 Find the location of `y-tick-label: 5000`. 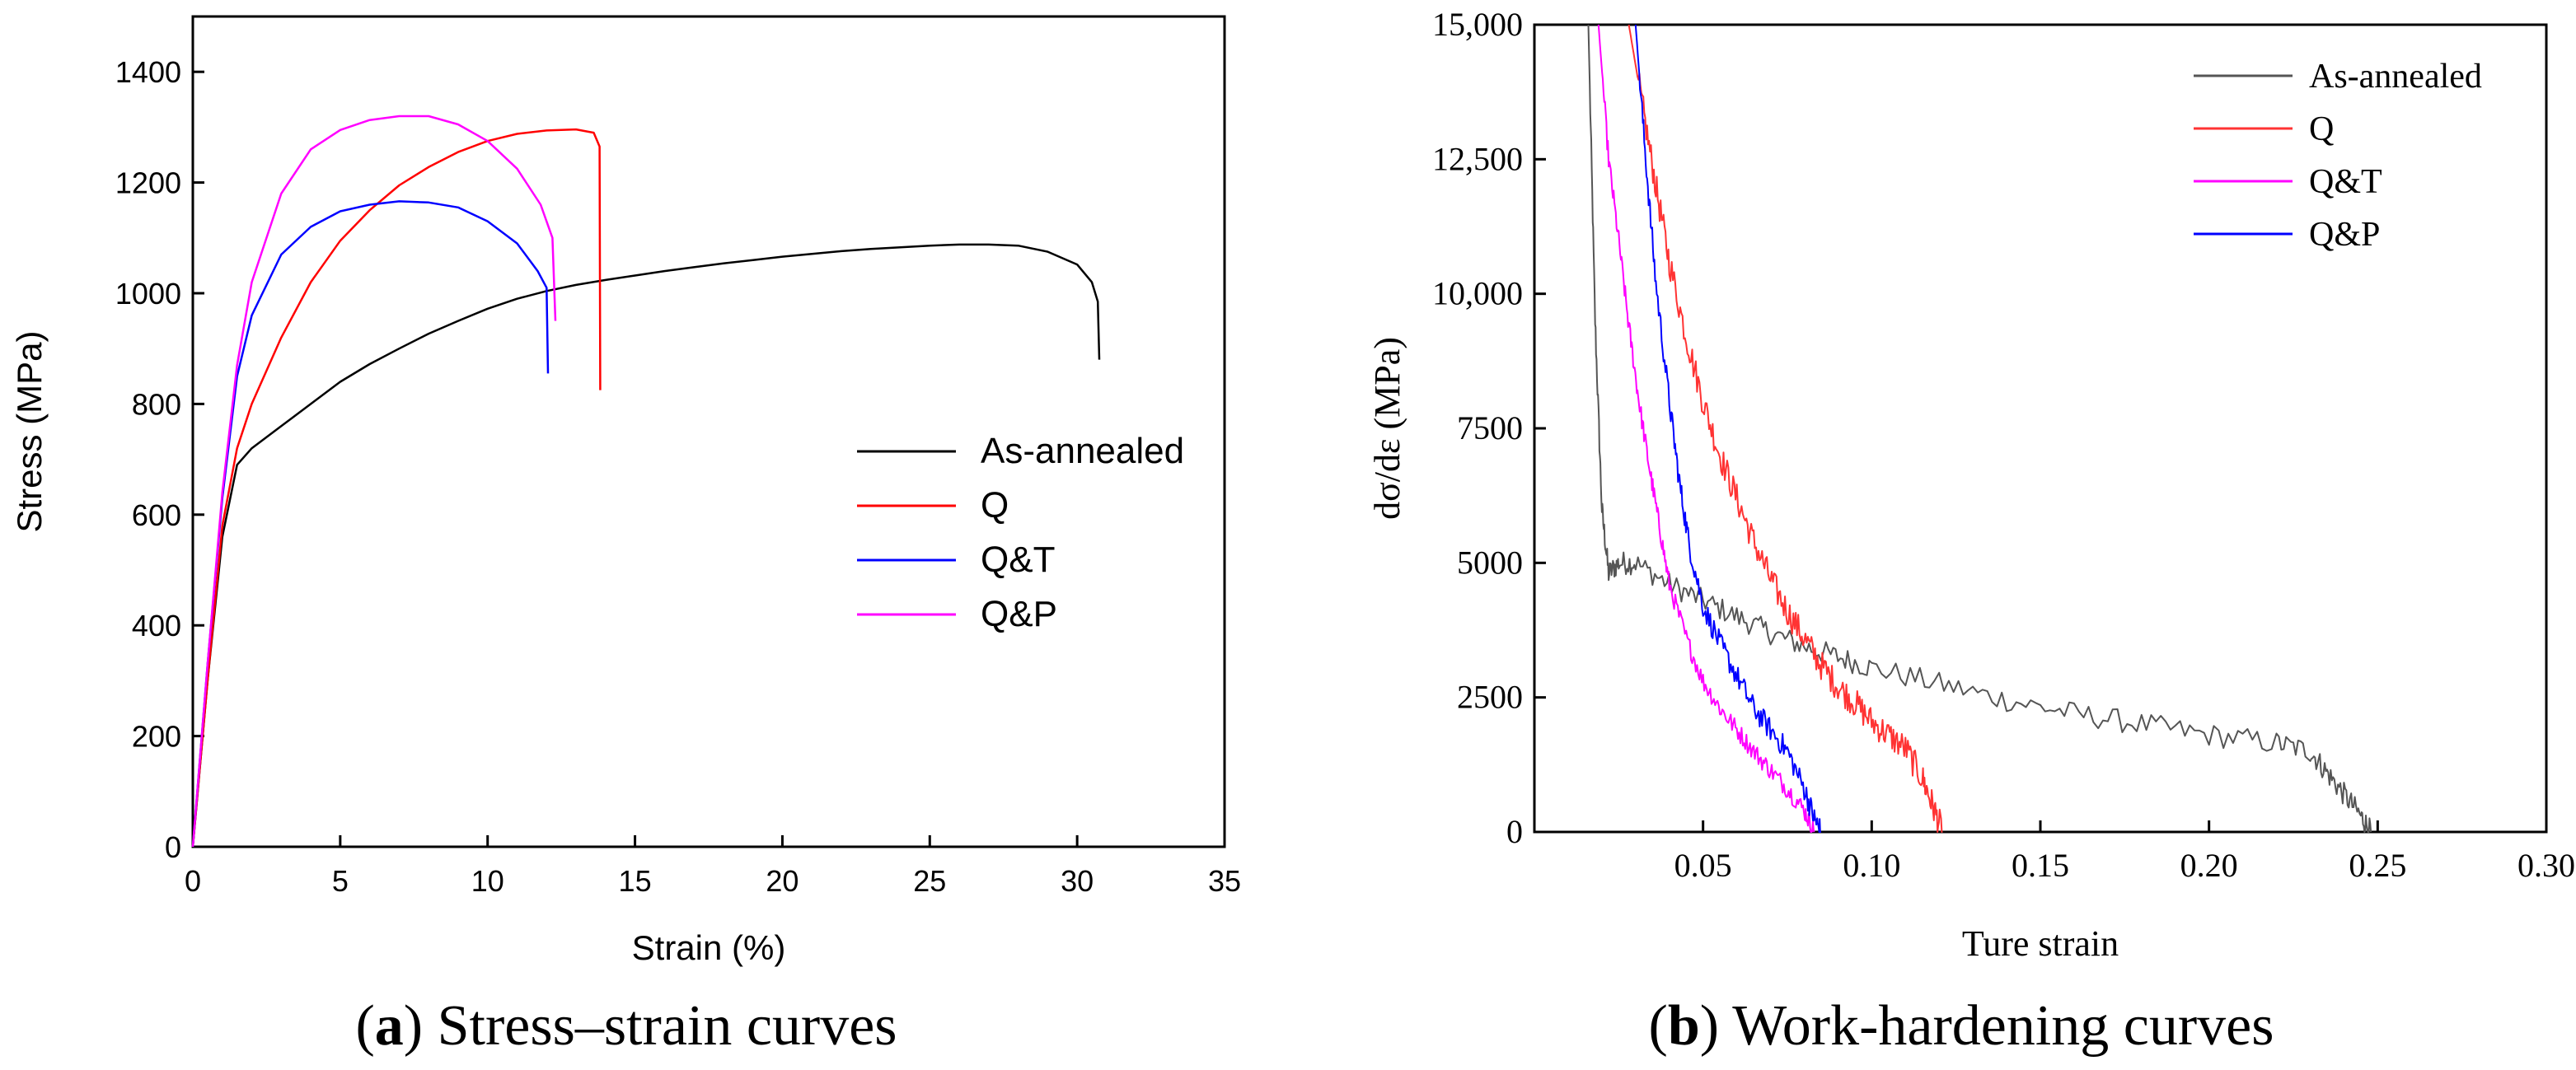

y-tick-label: 5000 is located at coordinates (1490, 562).